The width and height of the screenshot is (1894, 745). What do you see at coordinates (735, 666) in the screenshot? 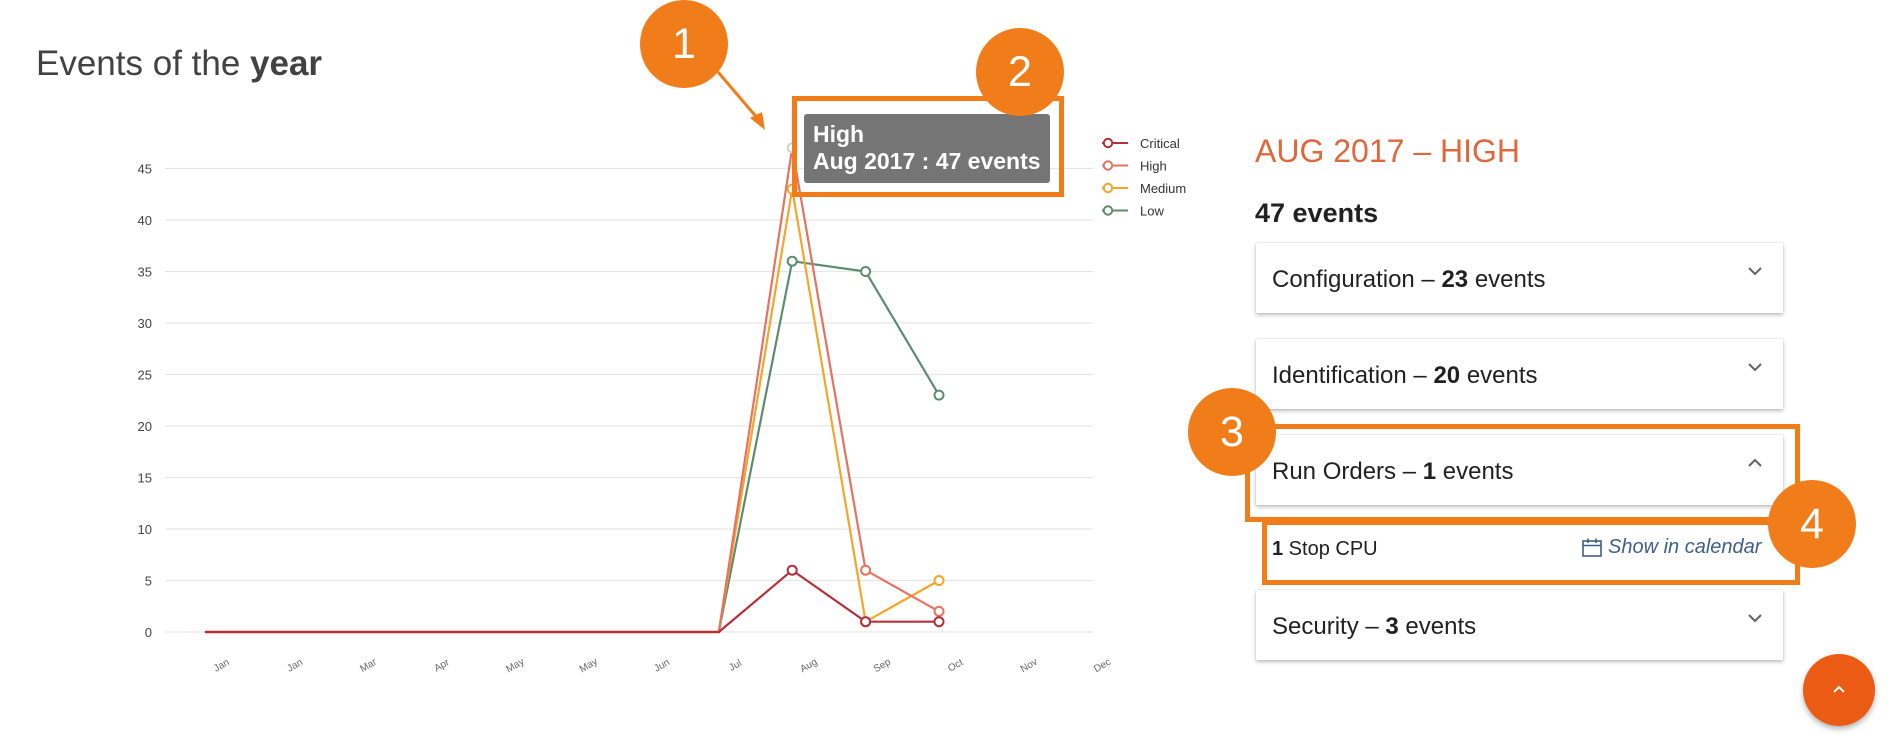
I see `x-tick-label: Jul` at bounding box center [735, 666].